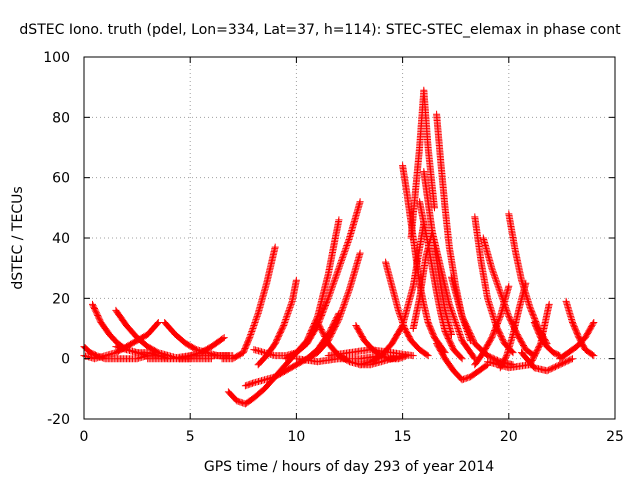 This screenshot has width=640, height=480. What do you see at coordinates (84, 437) in the screenshot?
I see `x-tick-label: 0` at bounding box center [84, 437].